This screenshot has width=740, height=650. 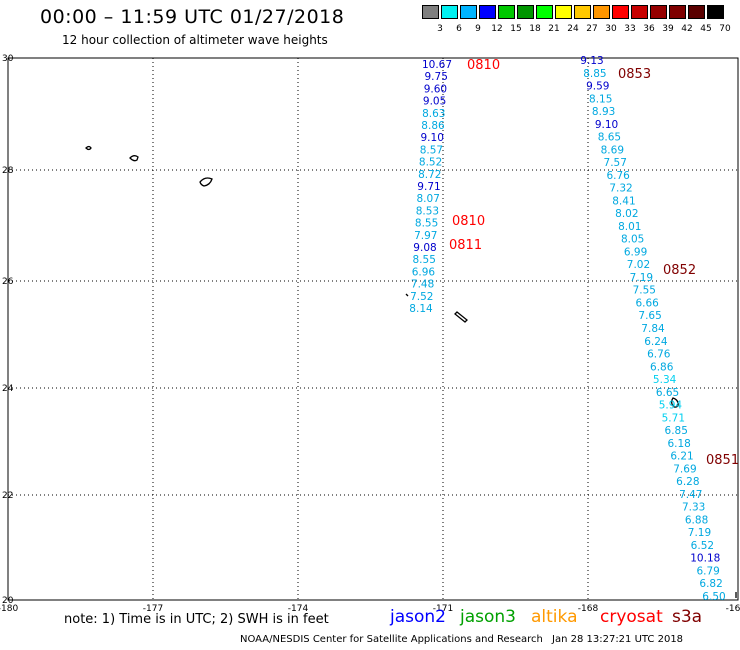 What do you see at coordinates (433, 114) in the screenshot?
I see `wave-height-value: 8.63` at bounding box center [433, 114].